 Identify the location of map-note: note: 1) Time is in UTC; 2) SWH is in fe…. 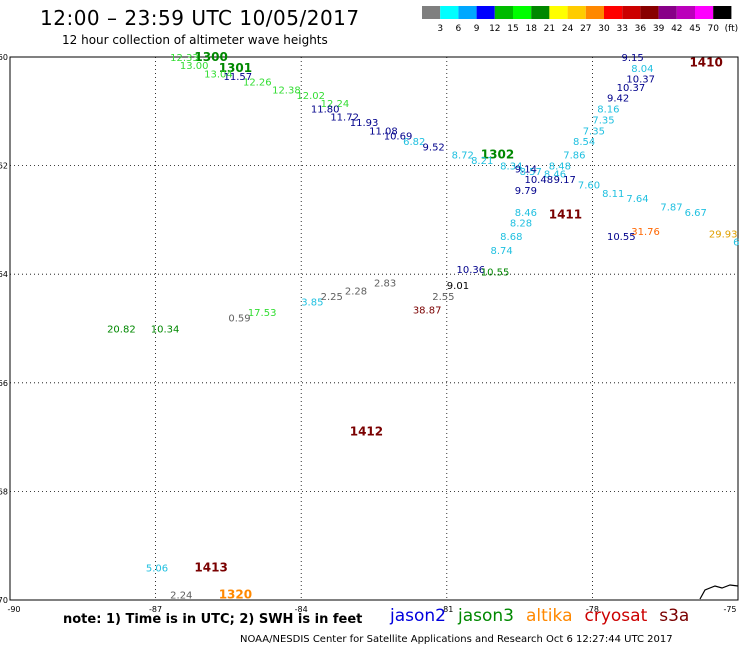
(213, 619).